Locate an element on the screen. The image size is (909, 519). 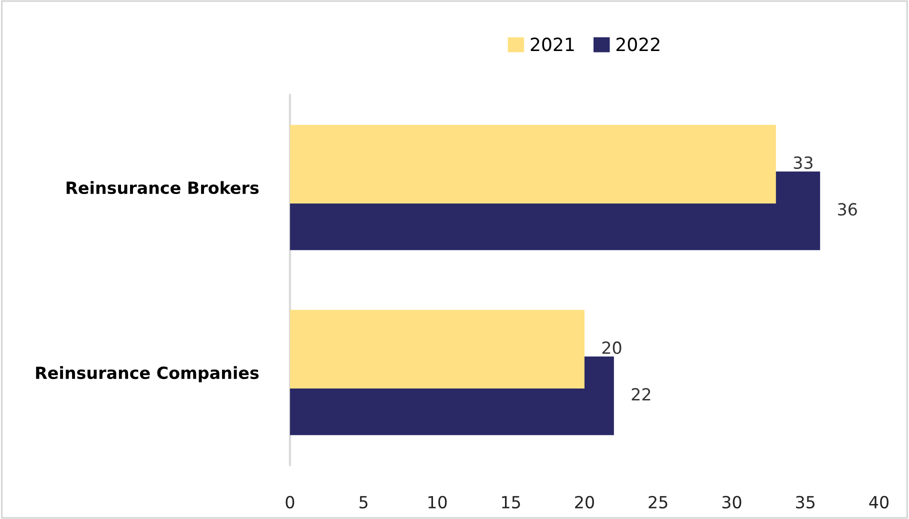
data-label: 22 is located at coordinates (641, 394).